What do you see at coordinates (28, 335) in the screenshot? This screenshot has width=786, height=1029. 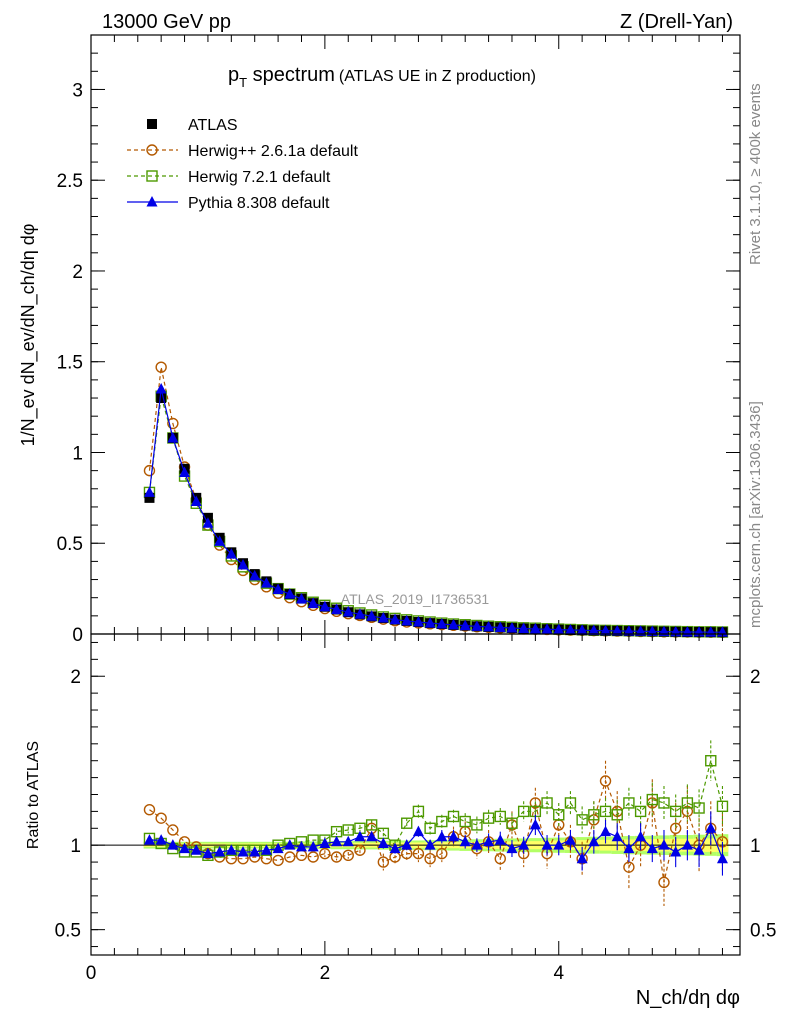 I see `main-y-axis-label: 1/N_ev dN_ev/dN_ch/dη dφ` at bounding box center [28, 335].